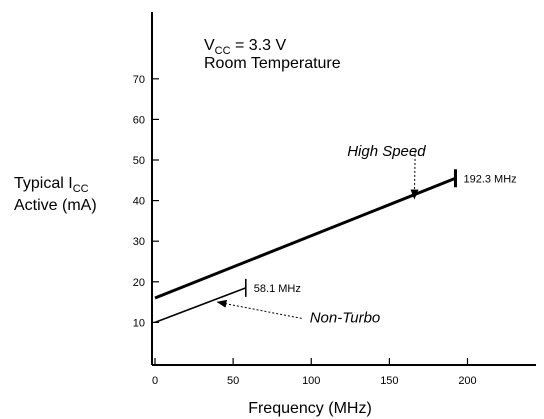 Image resolution: width=544 pixels, height=419 pixels. I want to click on non-turbo-leader-arrow, so click(259, 309).